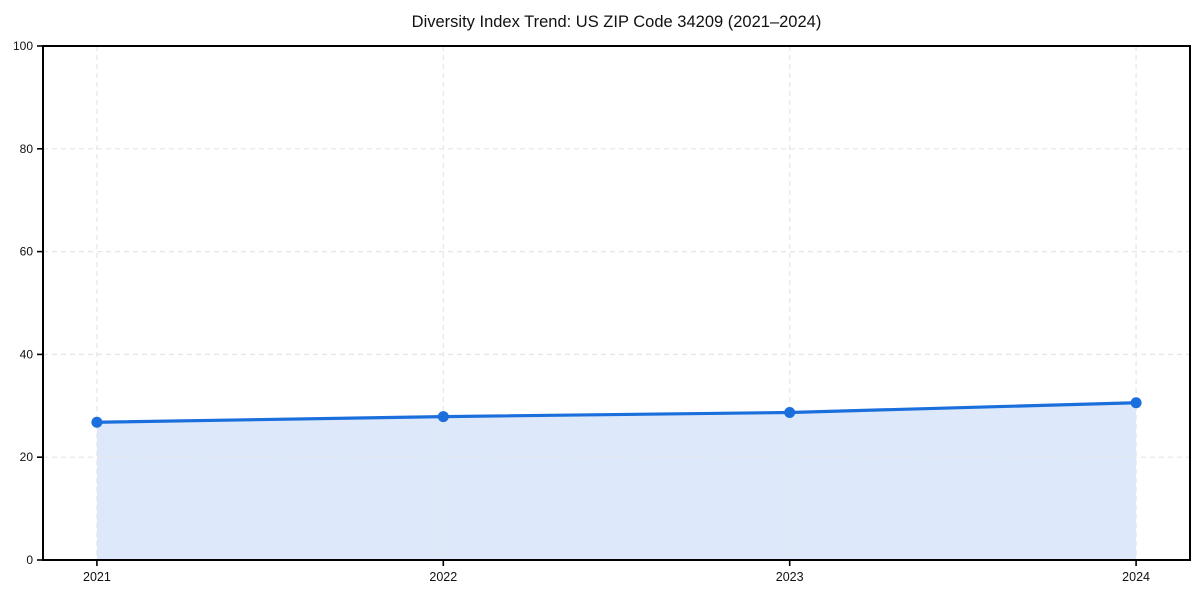 The image size is (1200, 600). Describe the element at coordinates (790, 577) in the screenshot. I see `x-tick-label: 2023` at that location.